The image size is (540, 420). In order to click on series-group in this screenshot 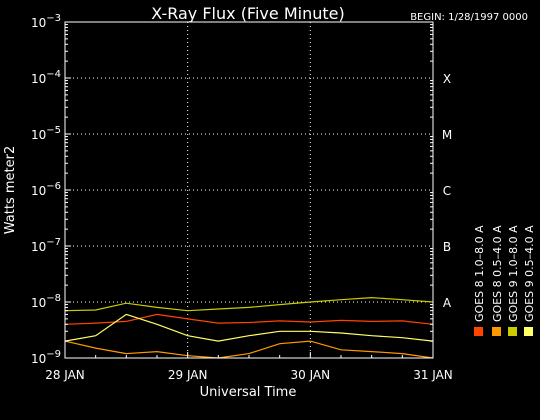, I will do `click(249, 327)`.